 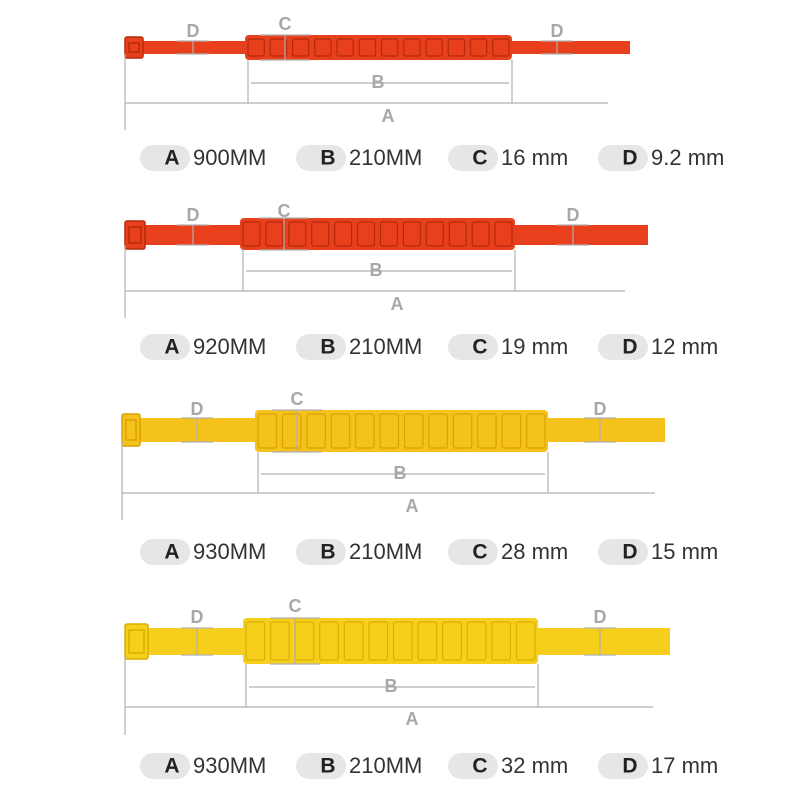 I want to click on spec-value: 9.2 mm, so click(x=687, y=157).